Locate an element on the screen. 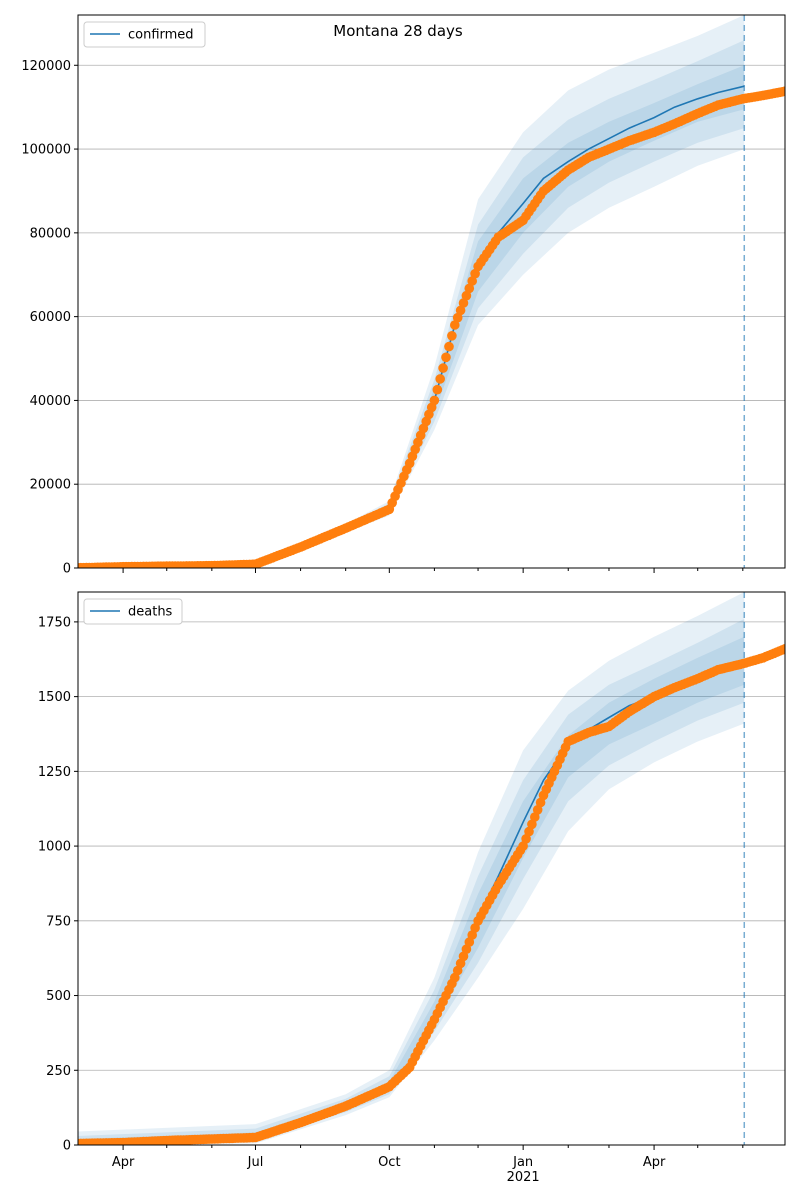  confirmed-legend-box is located at coordinates (144, 34).